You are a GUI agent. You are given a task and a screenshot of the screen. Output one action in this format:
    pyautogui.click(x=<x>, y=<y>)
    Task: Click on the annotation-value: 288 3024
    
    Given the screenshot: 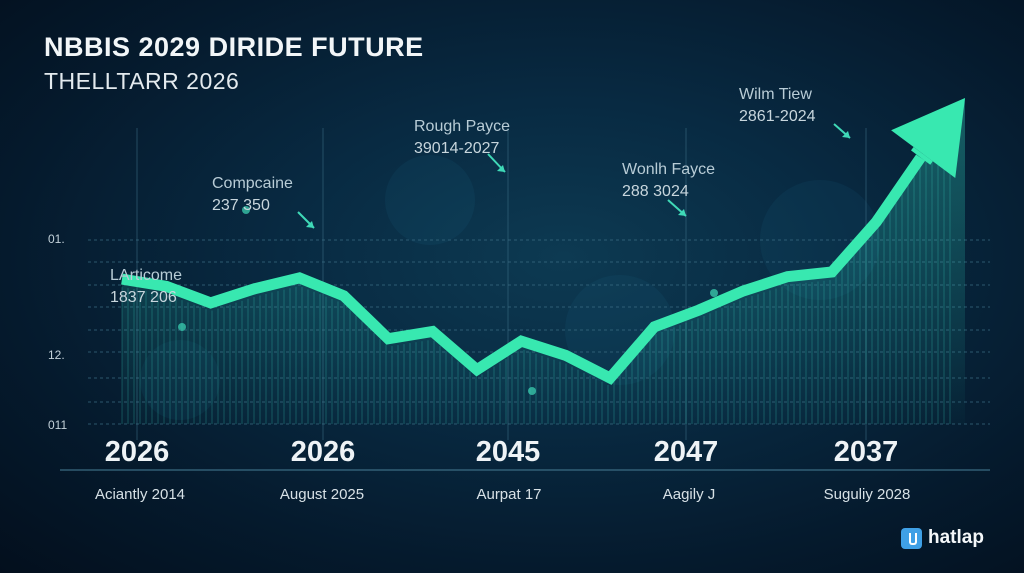 What is the action you would take?
    pyautogui.click(x=655, y=191)
    